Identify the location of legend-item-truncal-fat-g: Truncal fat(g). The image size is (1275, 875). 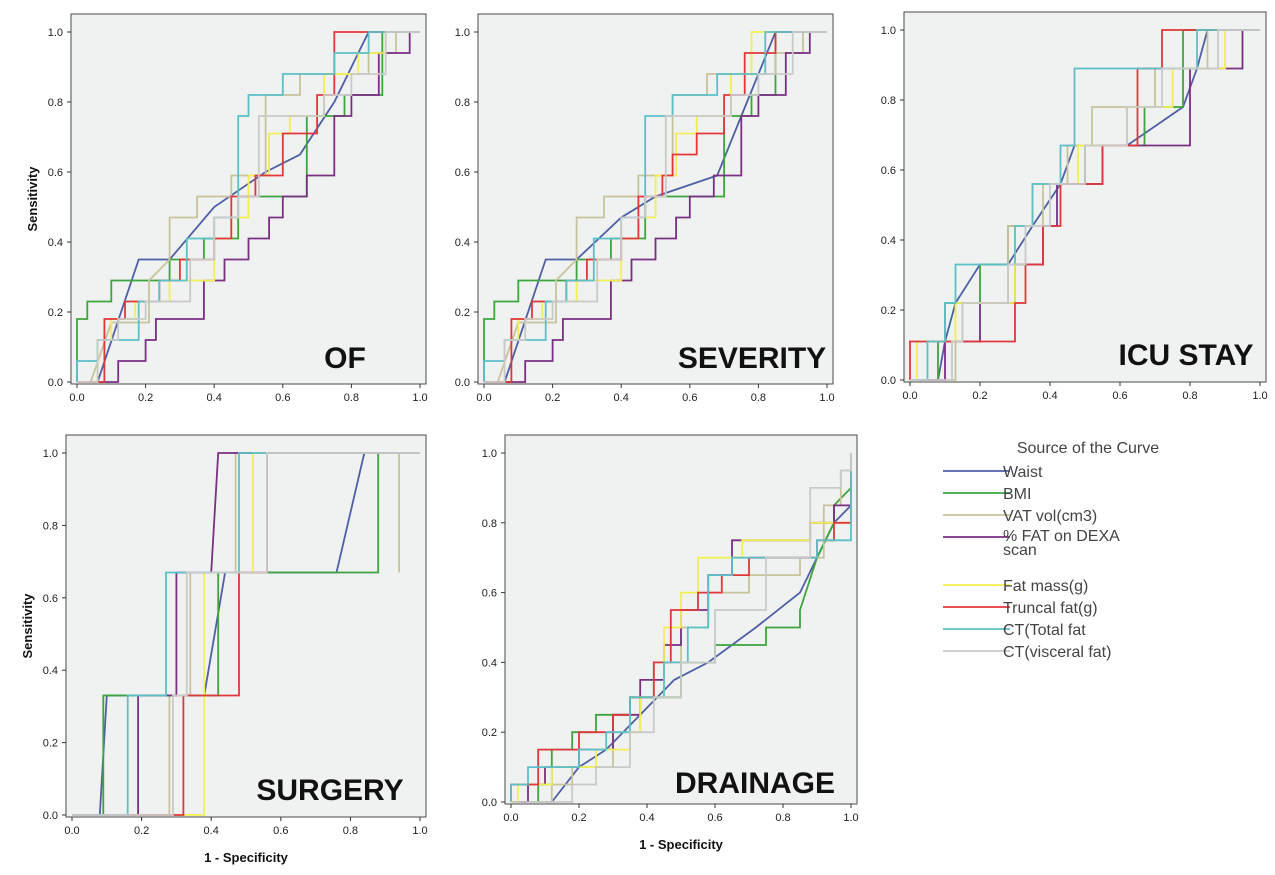
(1020, 608).